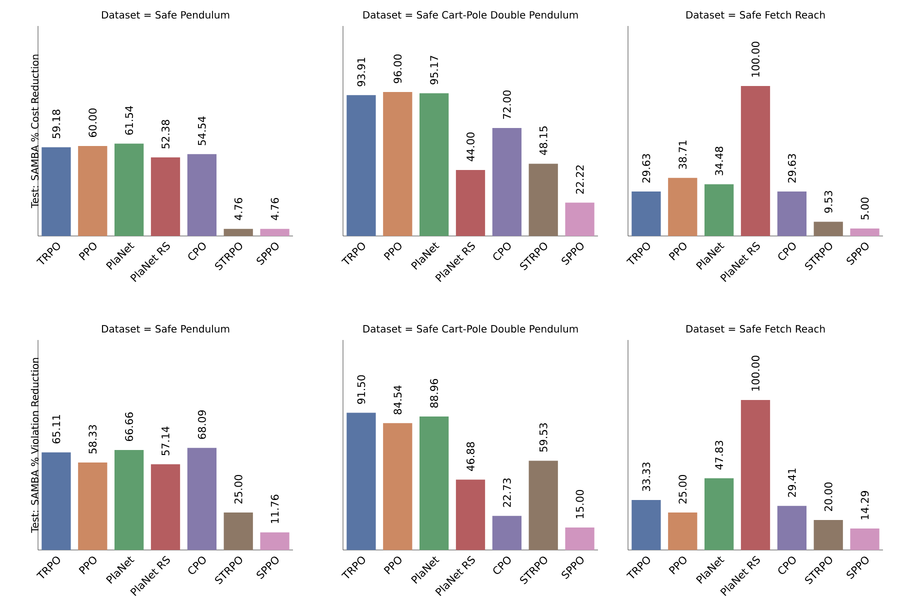 Image resolution: width=914 pixels, height=607 pixels. Describe the element at coordinates (792, 482) in the screenshot. I see `data-label: 29.41` at that location.